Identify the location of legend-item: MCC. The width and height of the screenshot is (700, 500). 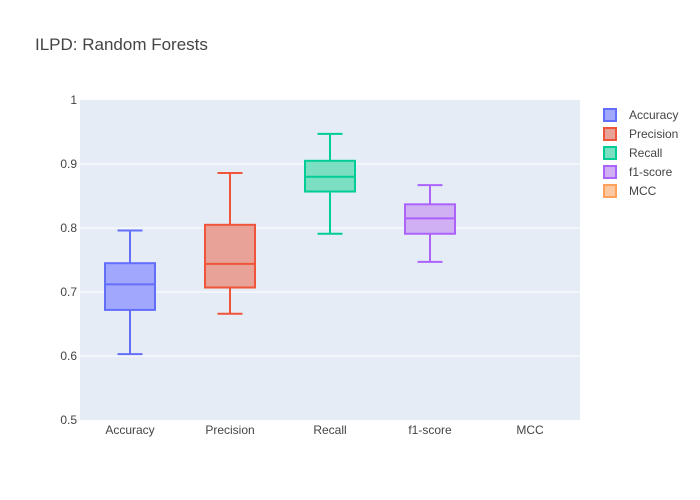
(630, 191).